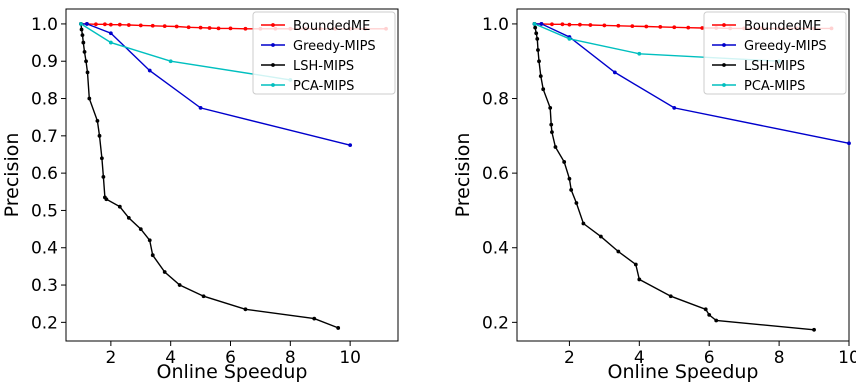 This screenshot has height=383, width=856. What do you see at coordinates (44, 286) in the screenshot?
I see `y-tick-label: 0.3` at bounding box center [44, 286].